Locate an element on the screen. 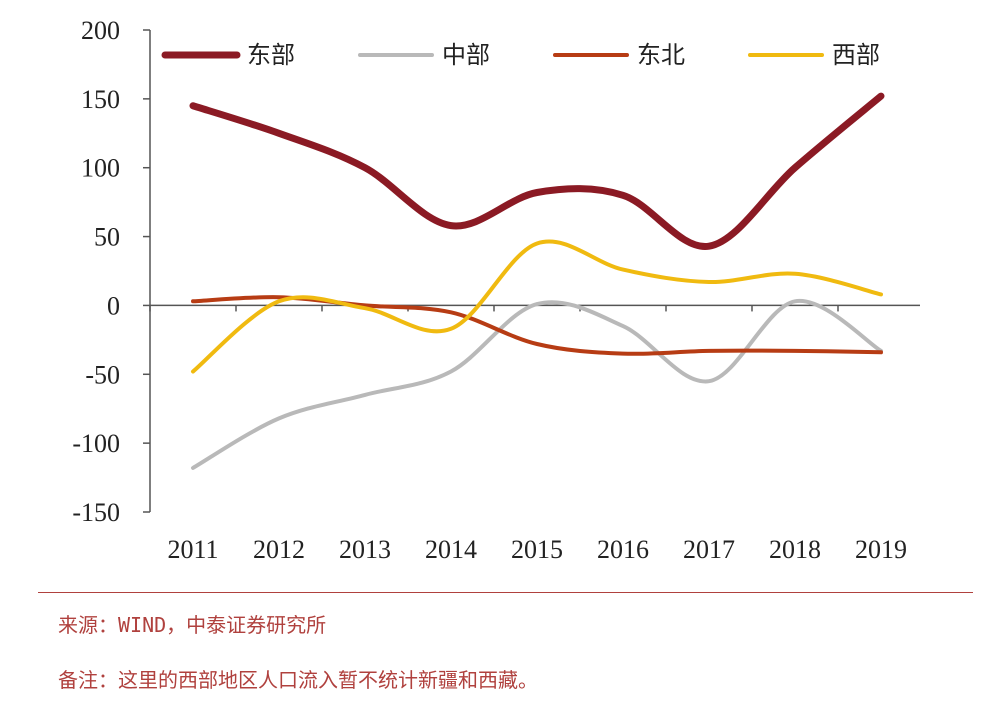 This screenshot has width=1000, height=708. x-tick-label: 2014 is located at coordinates (451, 549).